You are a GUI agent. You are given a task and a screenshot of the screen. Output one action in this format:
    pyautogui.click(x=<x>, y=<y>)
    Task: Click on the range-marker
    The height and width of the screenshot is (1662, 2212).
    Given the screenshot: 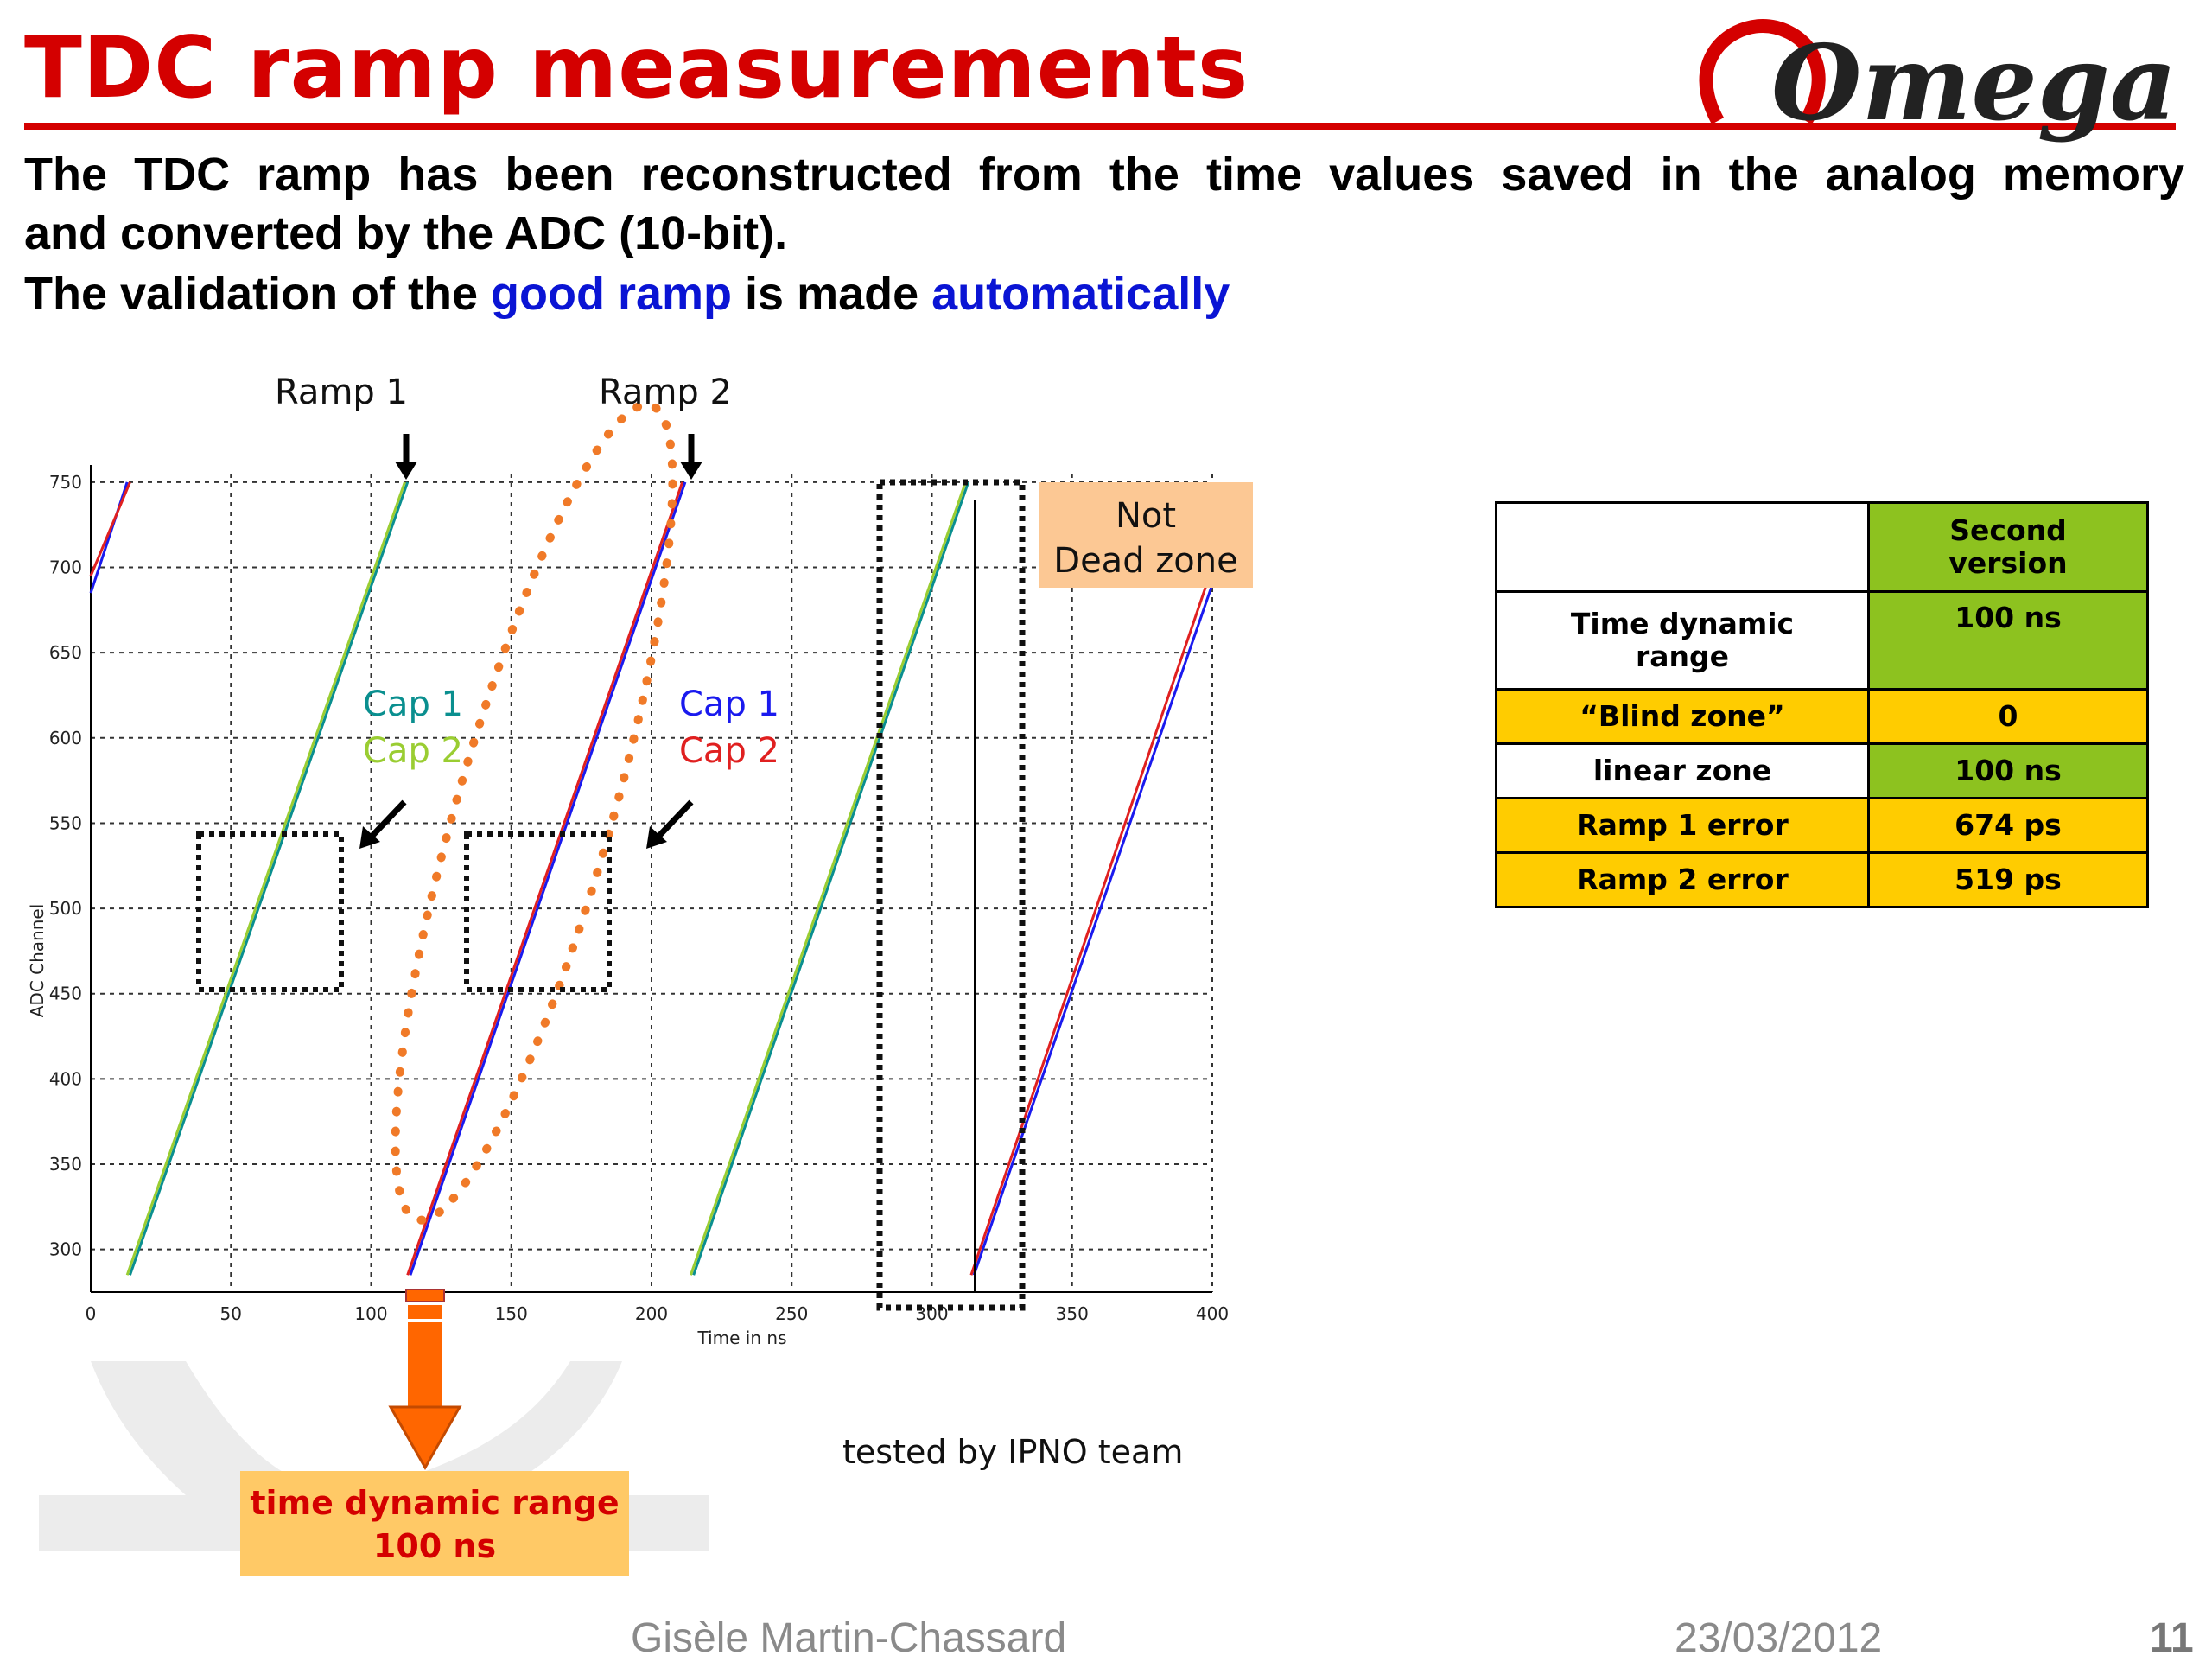 What is the action you would take?
    pyautogui.click(x=425, y=1295)
    